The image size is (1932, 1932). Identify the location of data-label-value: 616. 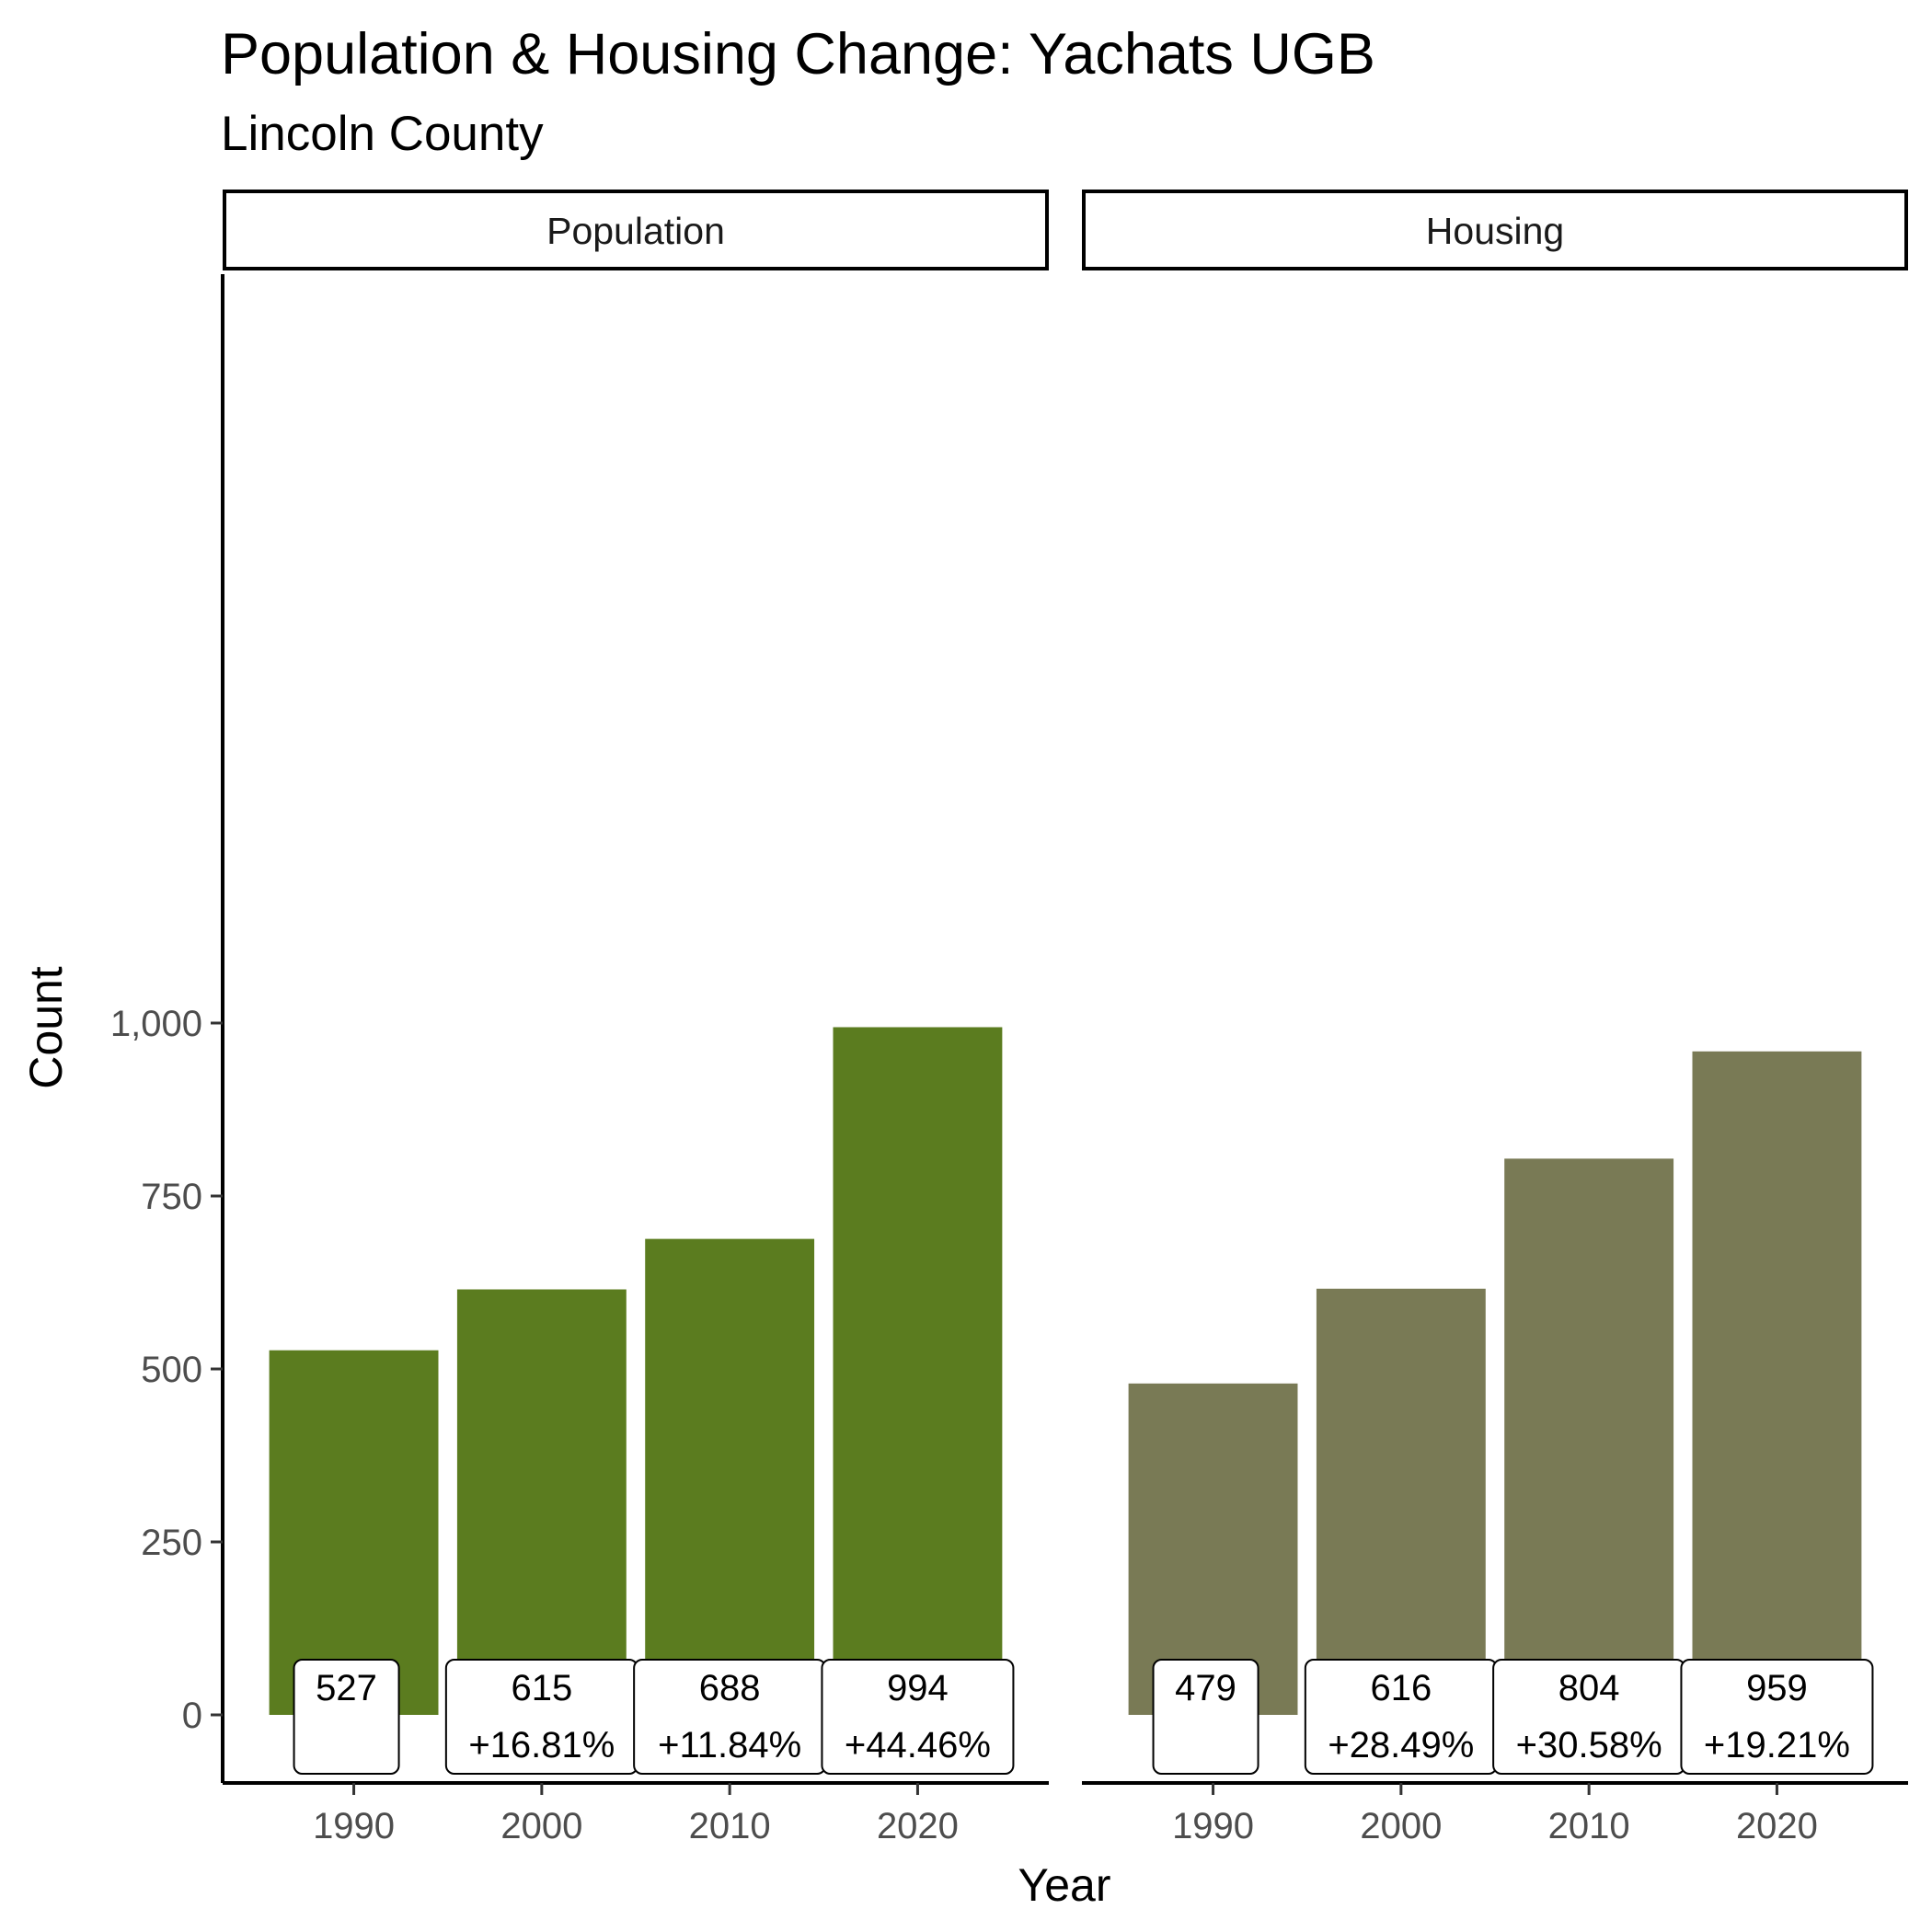
(1401, 1688).